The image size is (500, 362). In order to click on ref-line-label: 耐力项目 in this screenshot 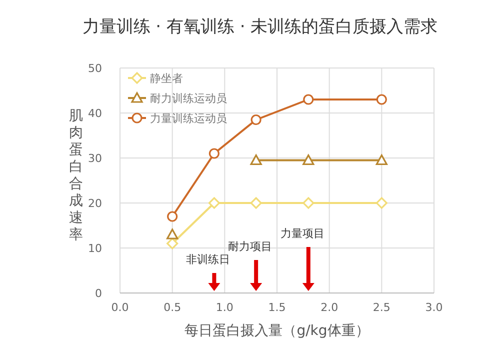, I will do `click(250, 246)`.